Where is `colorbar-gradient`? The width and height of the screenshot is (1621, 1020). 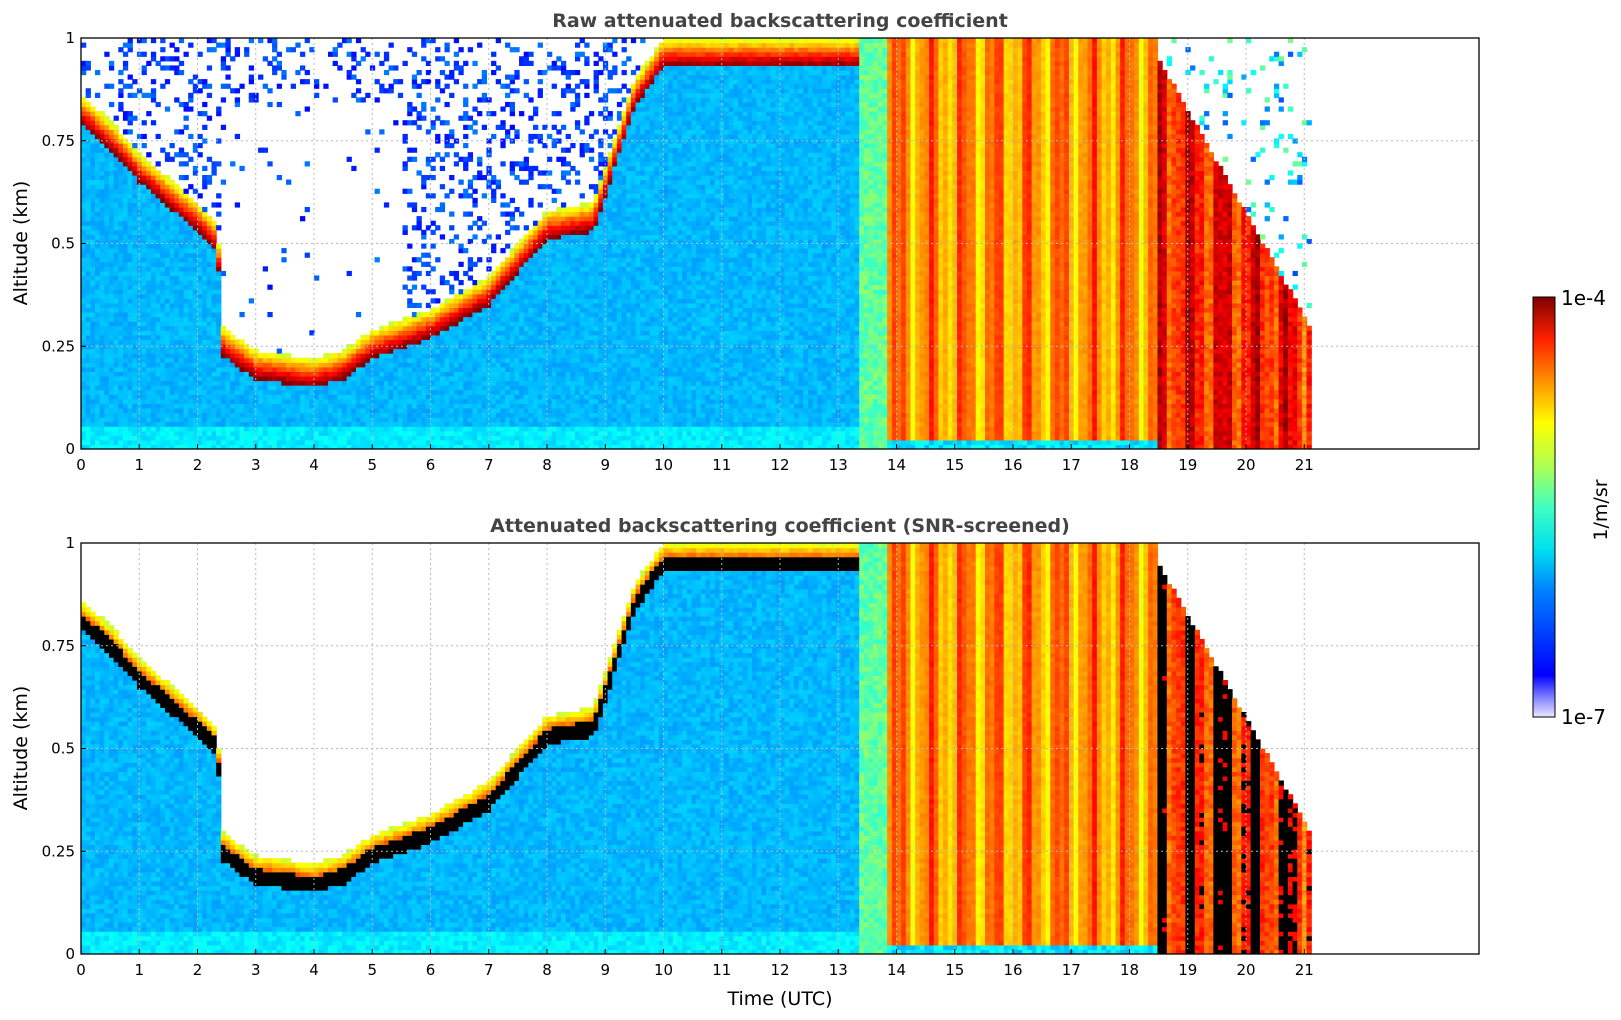 colorbar-gradient is located at coordinates (1544, 507).